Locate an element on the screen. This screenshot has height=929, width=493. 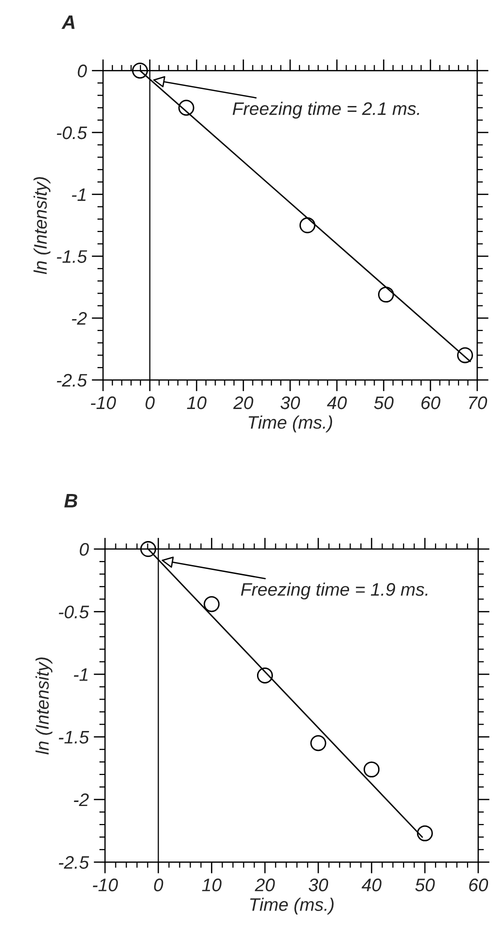
annotation: Freezing time = 1.9 ms. is located at coordinates (334, 591).